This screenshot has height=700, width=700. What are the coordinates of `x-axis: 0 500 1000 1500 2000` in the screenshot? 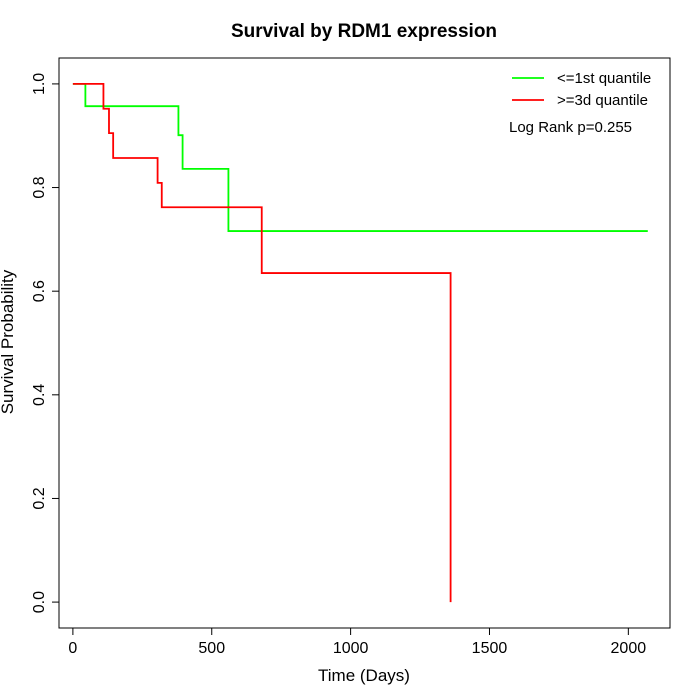 It's located at (357, 642).